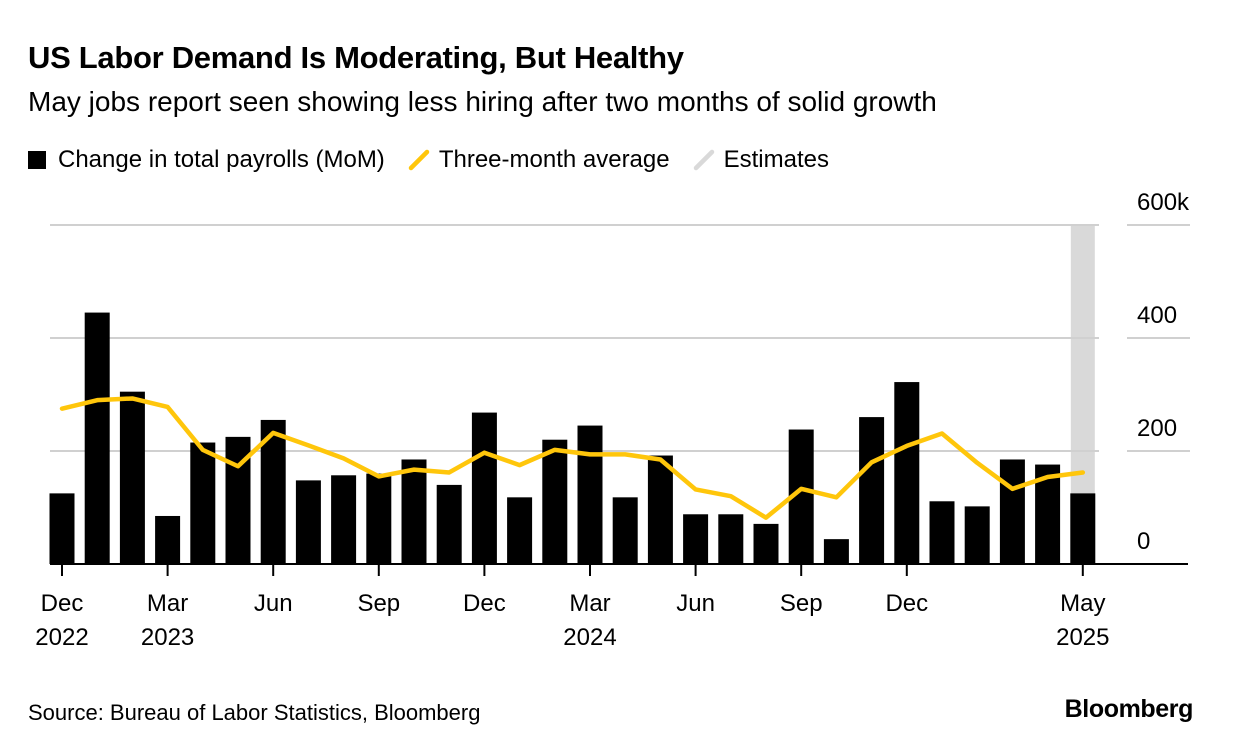 Image resolution: width=1233 pixels, height=754 pixels. I want to click on y-tick-label: 400, so click(1157, 315).